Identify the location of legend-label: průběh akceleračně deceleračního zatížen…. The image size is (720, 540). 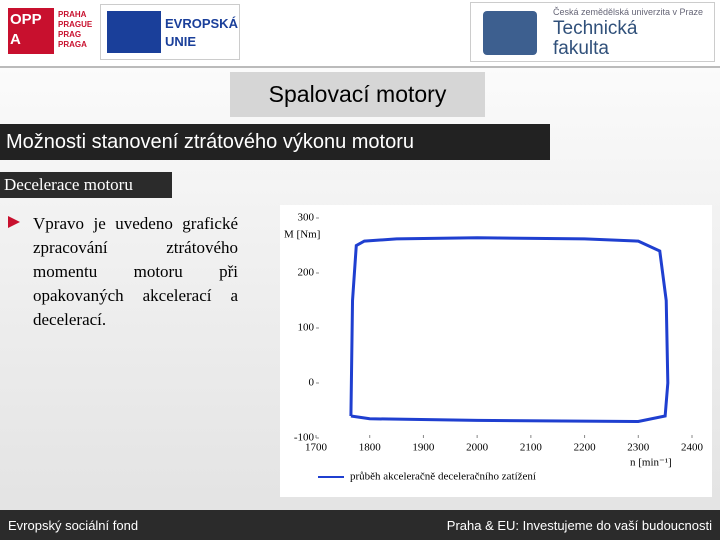
(443, 477).